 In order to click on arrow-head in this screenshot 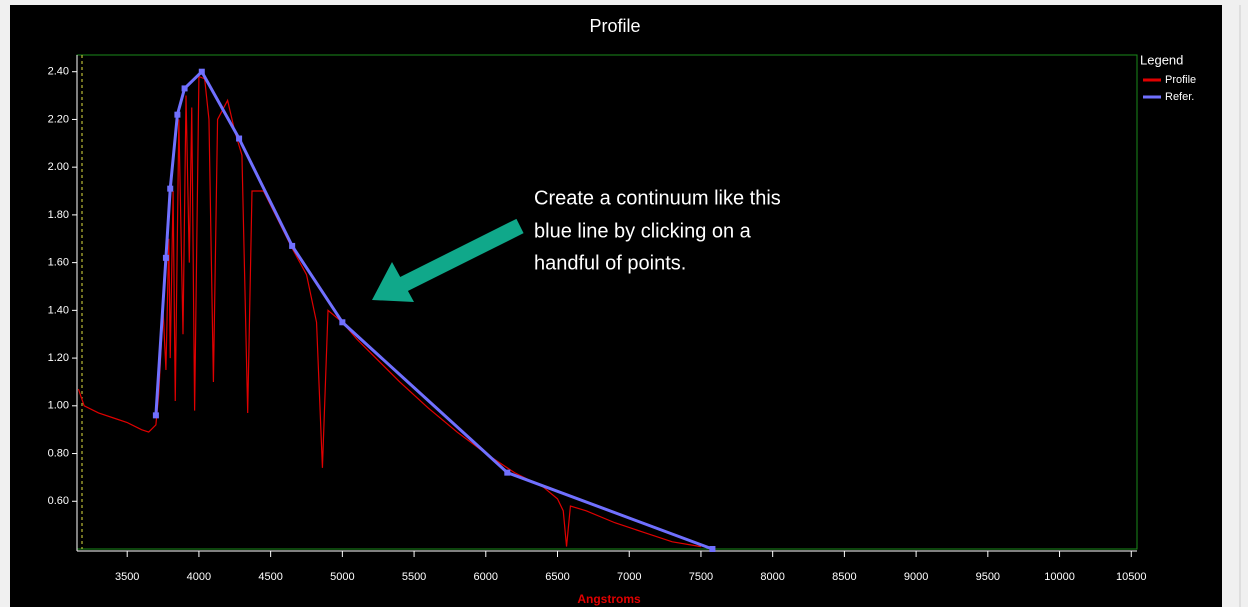, I will do `click(393, 282)`.